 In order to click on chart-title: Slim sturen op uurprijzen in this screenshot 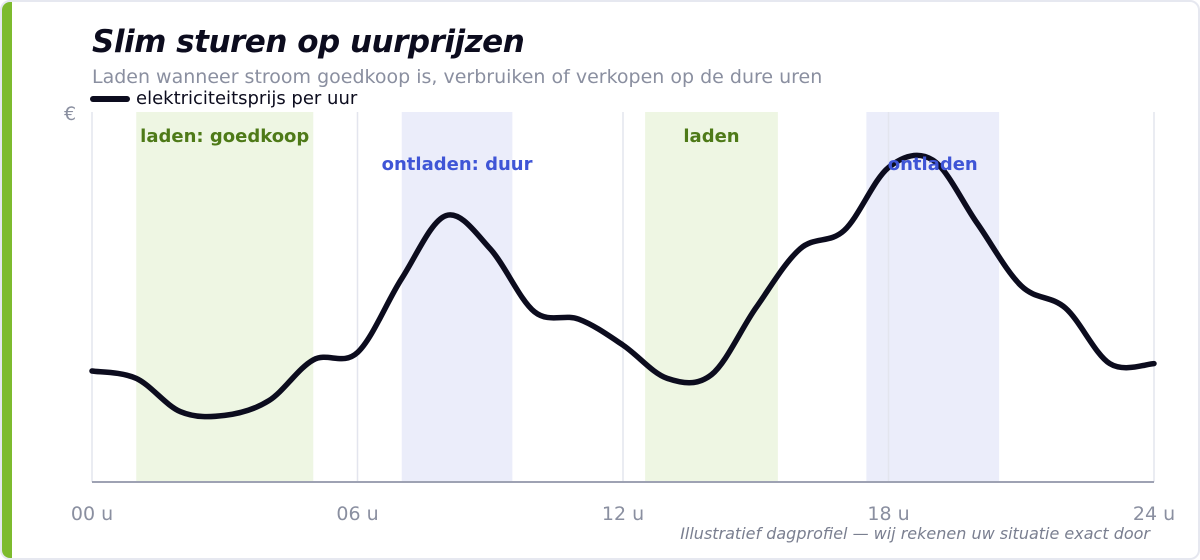, I will do `click(308, 42)`.